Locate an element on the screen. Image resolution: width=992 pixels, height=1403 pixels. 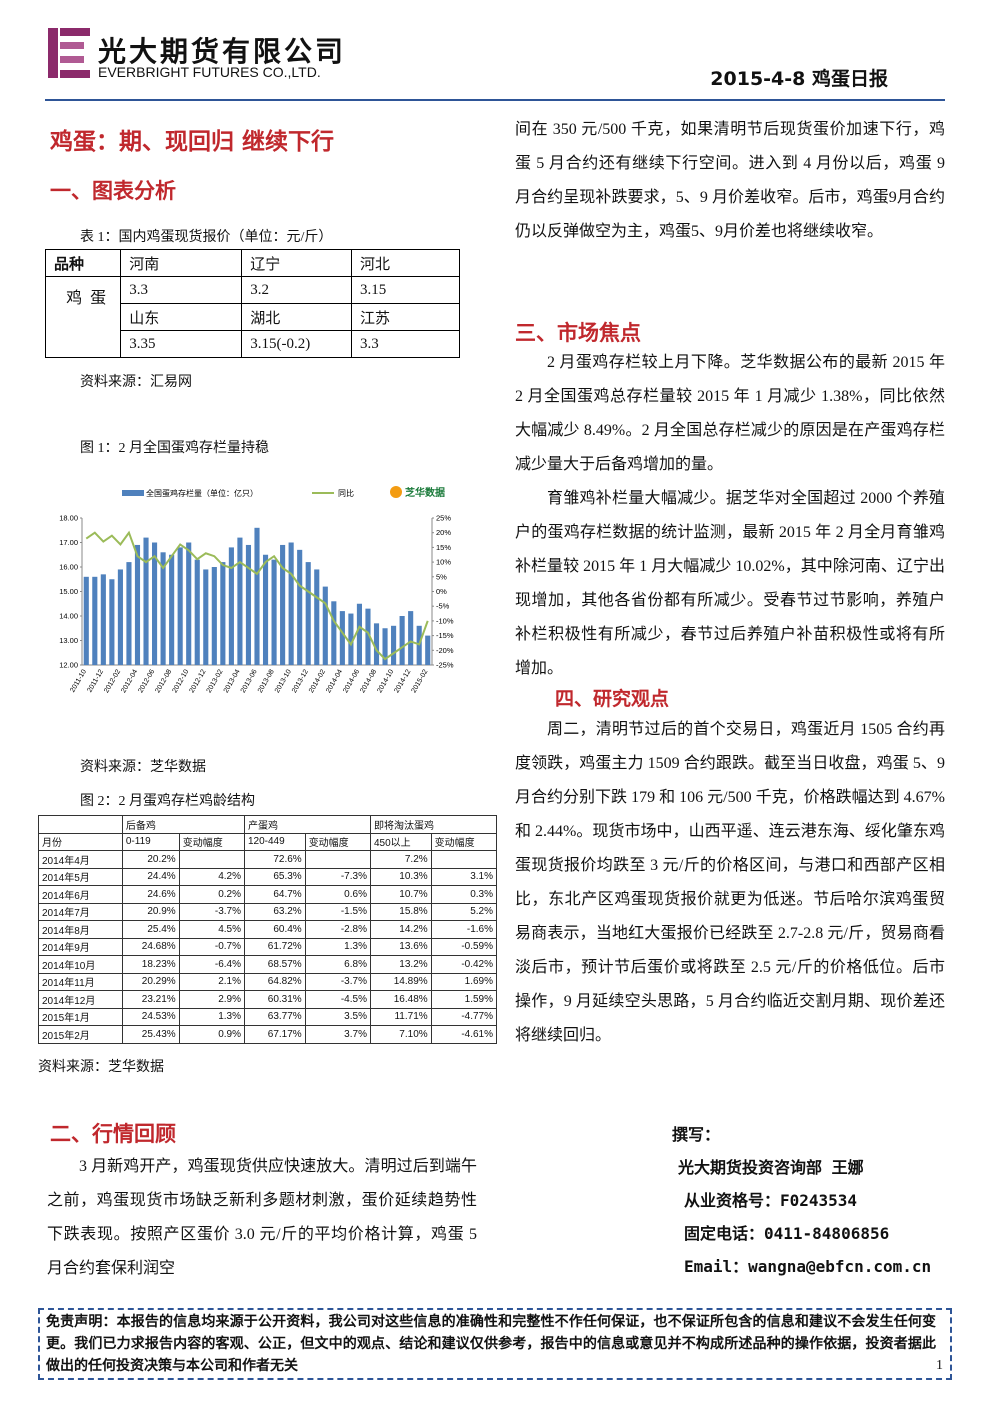
x-tick-label: 2012-10 is located at coordinates (181, 681).